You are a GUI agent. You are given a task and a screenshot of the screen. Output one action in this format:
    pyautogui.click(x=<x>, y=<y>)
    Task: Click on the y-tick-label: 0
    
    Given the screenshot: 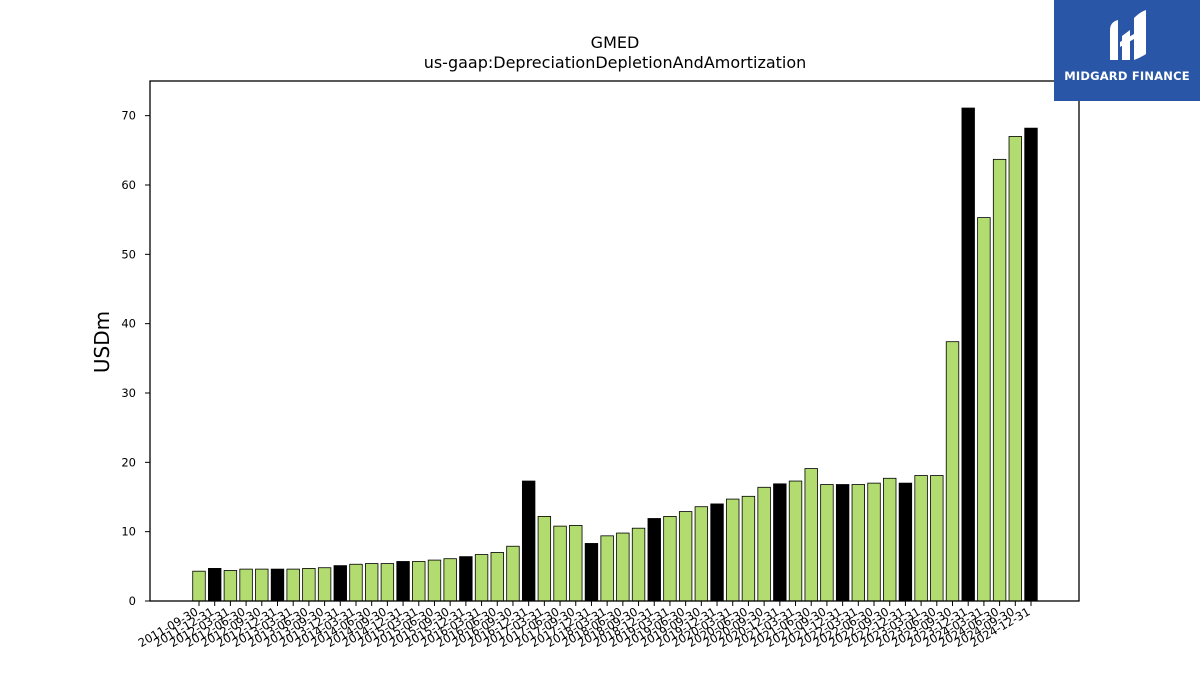 What is the action you would take?
    pyautogui.click(x=132, y=601)
    